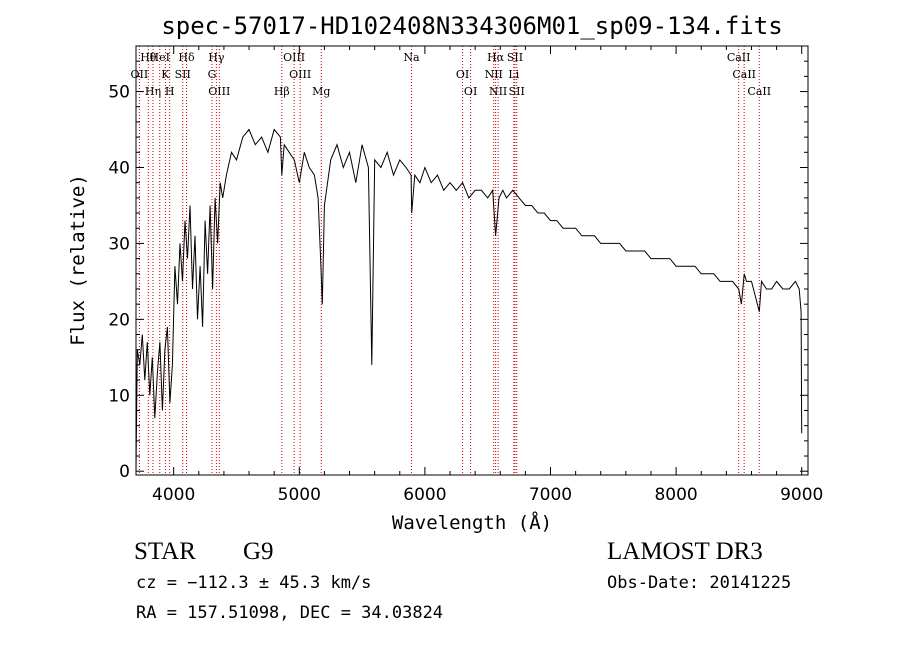 Image resolution: width=900 pixels, height=649 pixels. Describe the element at coordinates (212, 74) in the screenshot. I see `line-label: G` at that location.